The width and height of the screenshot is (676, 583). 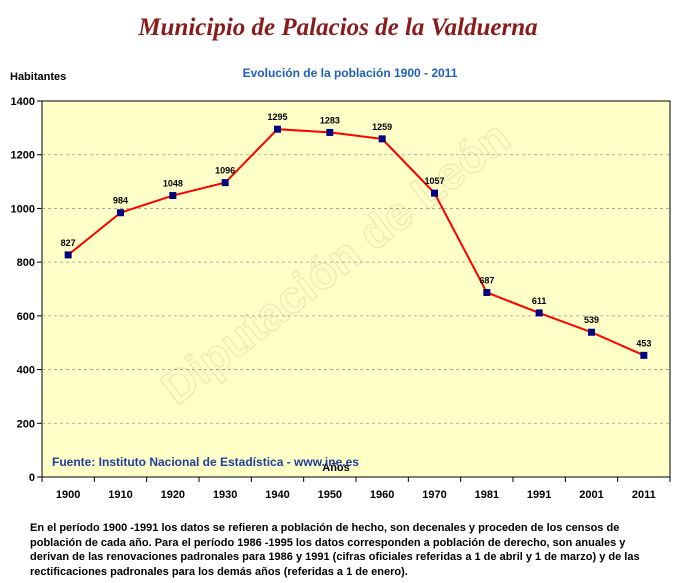 I want to click on y-tick-label: 600, so click(x=26, y=317).